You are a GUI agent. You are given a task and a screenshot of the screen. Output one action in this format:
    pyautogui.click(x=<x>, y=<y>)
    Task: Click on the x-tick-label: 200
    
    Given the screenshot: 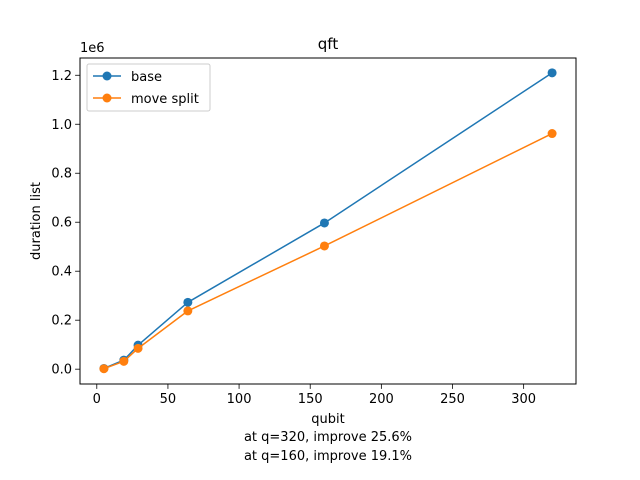 What is the action you would take?
    pyautogui.click(x=381, y=399)
    